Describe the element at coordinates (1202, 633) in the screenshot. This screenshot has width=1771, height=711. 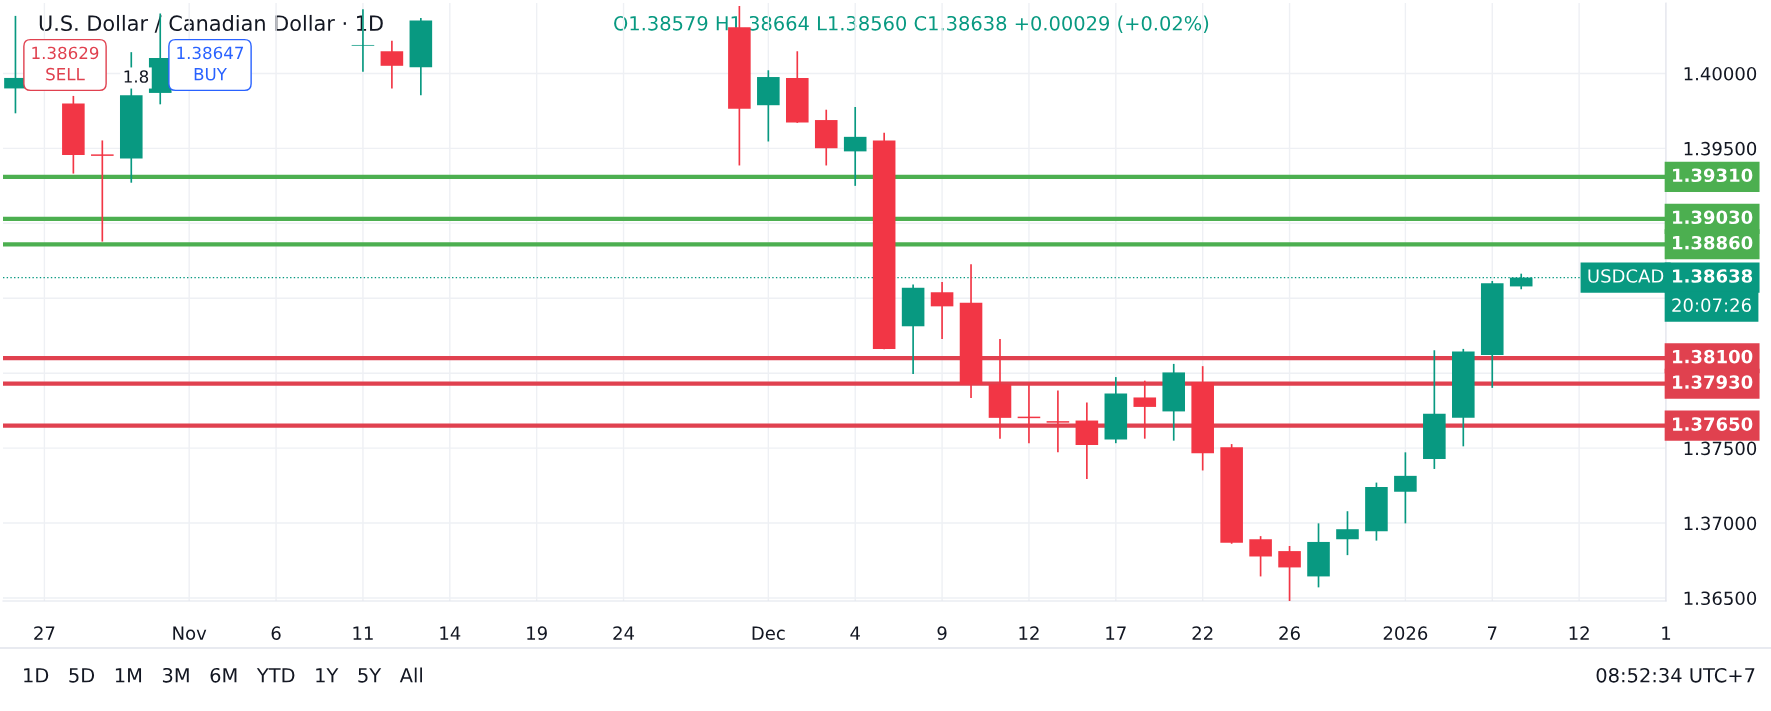
I see `x-tick-label: 22` at that location.